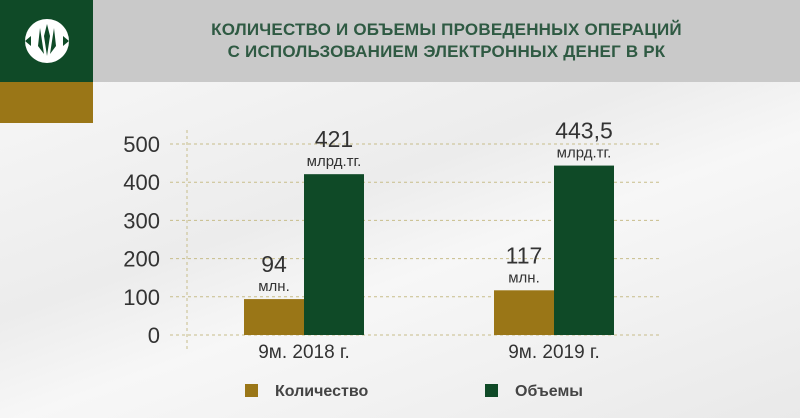 This screenshot has width=800, height=418. Describe the element at coordinates (141, 259) in the screenshot. I see `y-tick-label: 200` at that location.